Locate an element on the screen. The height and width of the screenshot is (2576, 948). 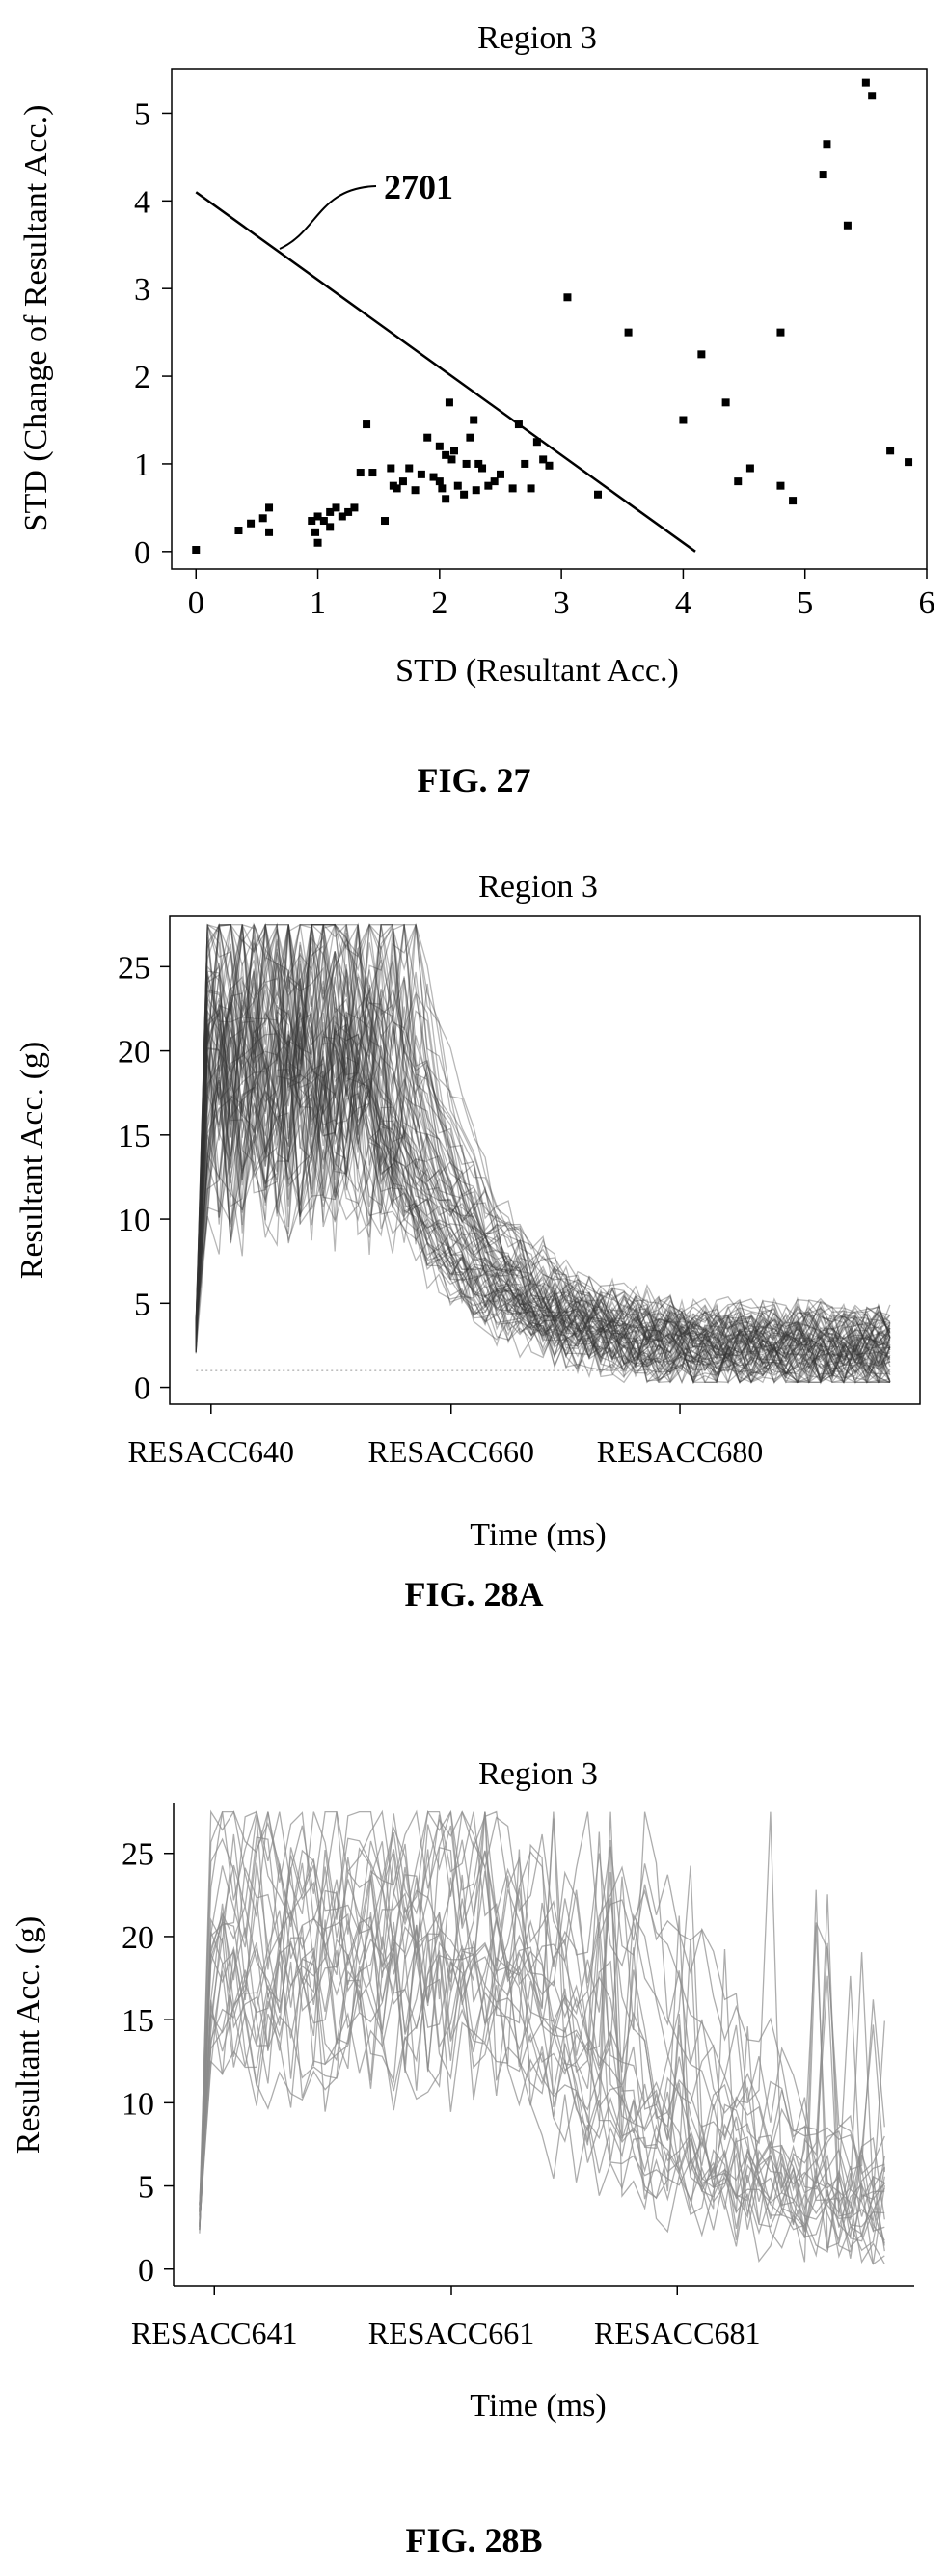
x-tick-label: RESACC681 is located at coordinates (677, 2333).